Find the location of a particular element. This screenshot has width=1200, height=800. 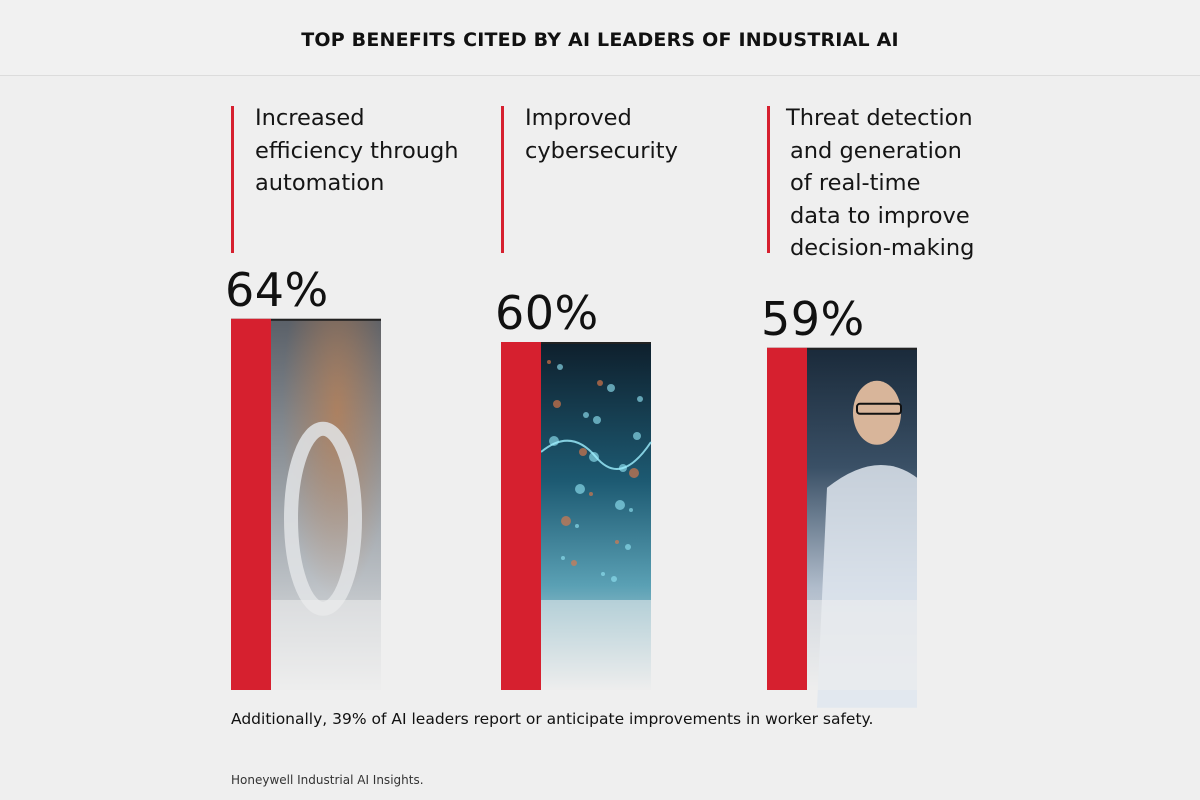

benefit-label: Increased efficiency through automation is located at coordinates (357, 151).